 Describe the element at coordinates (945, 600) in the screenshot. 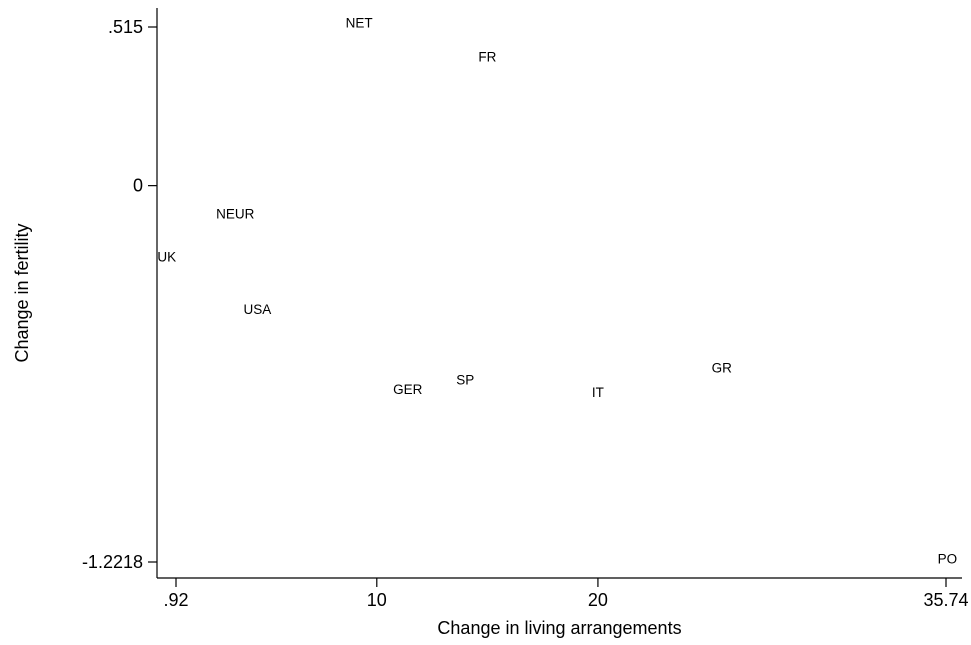

I see `x-tick-label: 35.74` at that location.